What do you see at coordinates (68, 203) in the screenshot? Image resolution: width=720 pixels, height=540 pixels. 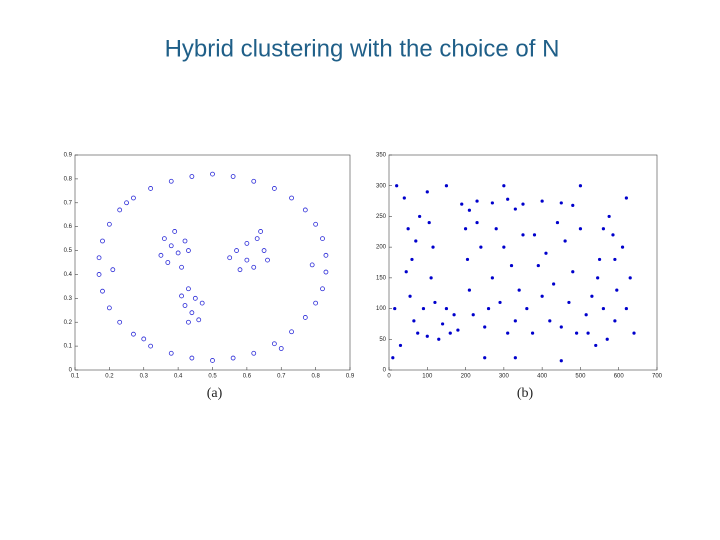 I see `y-tick-label: 0.7` at bounding box center [68, 203].